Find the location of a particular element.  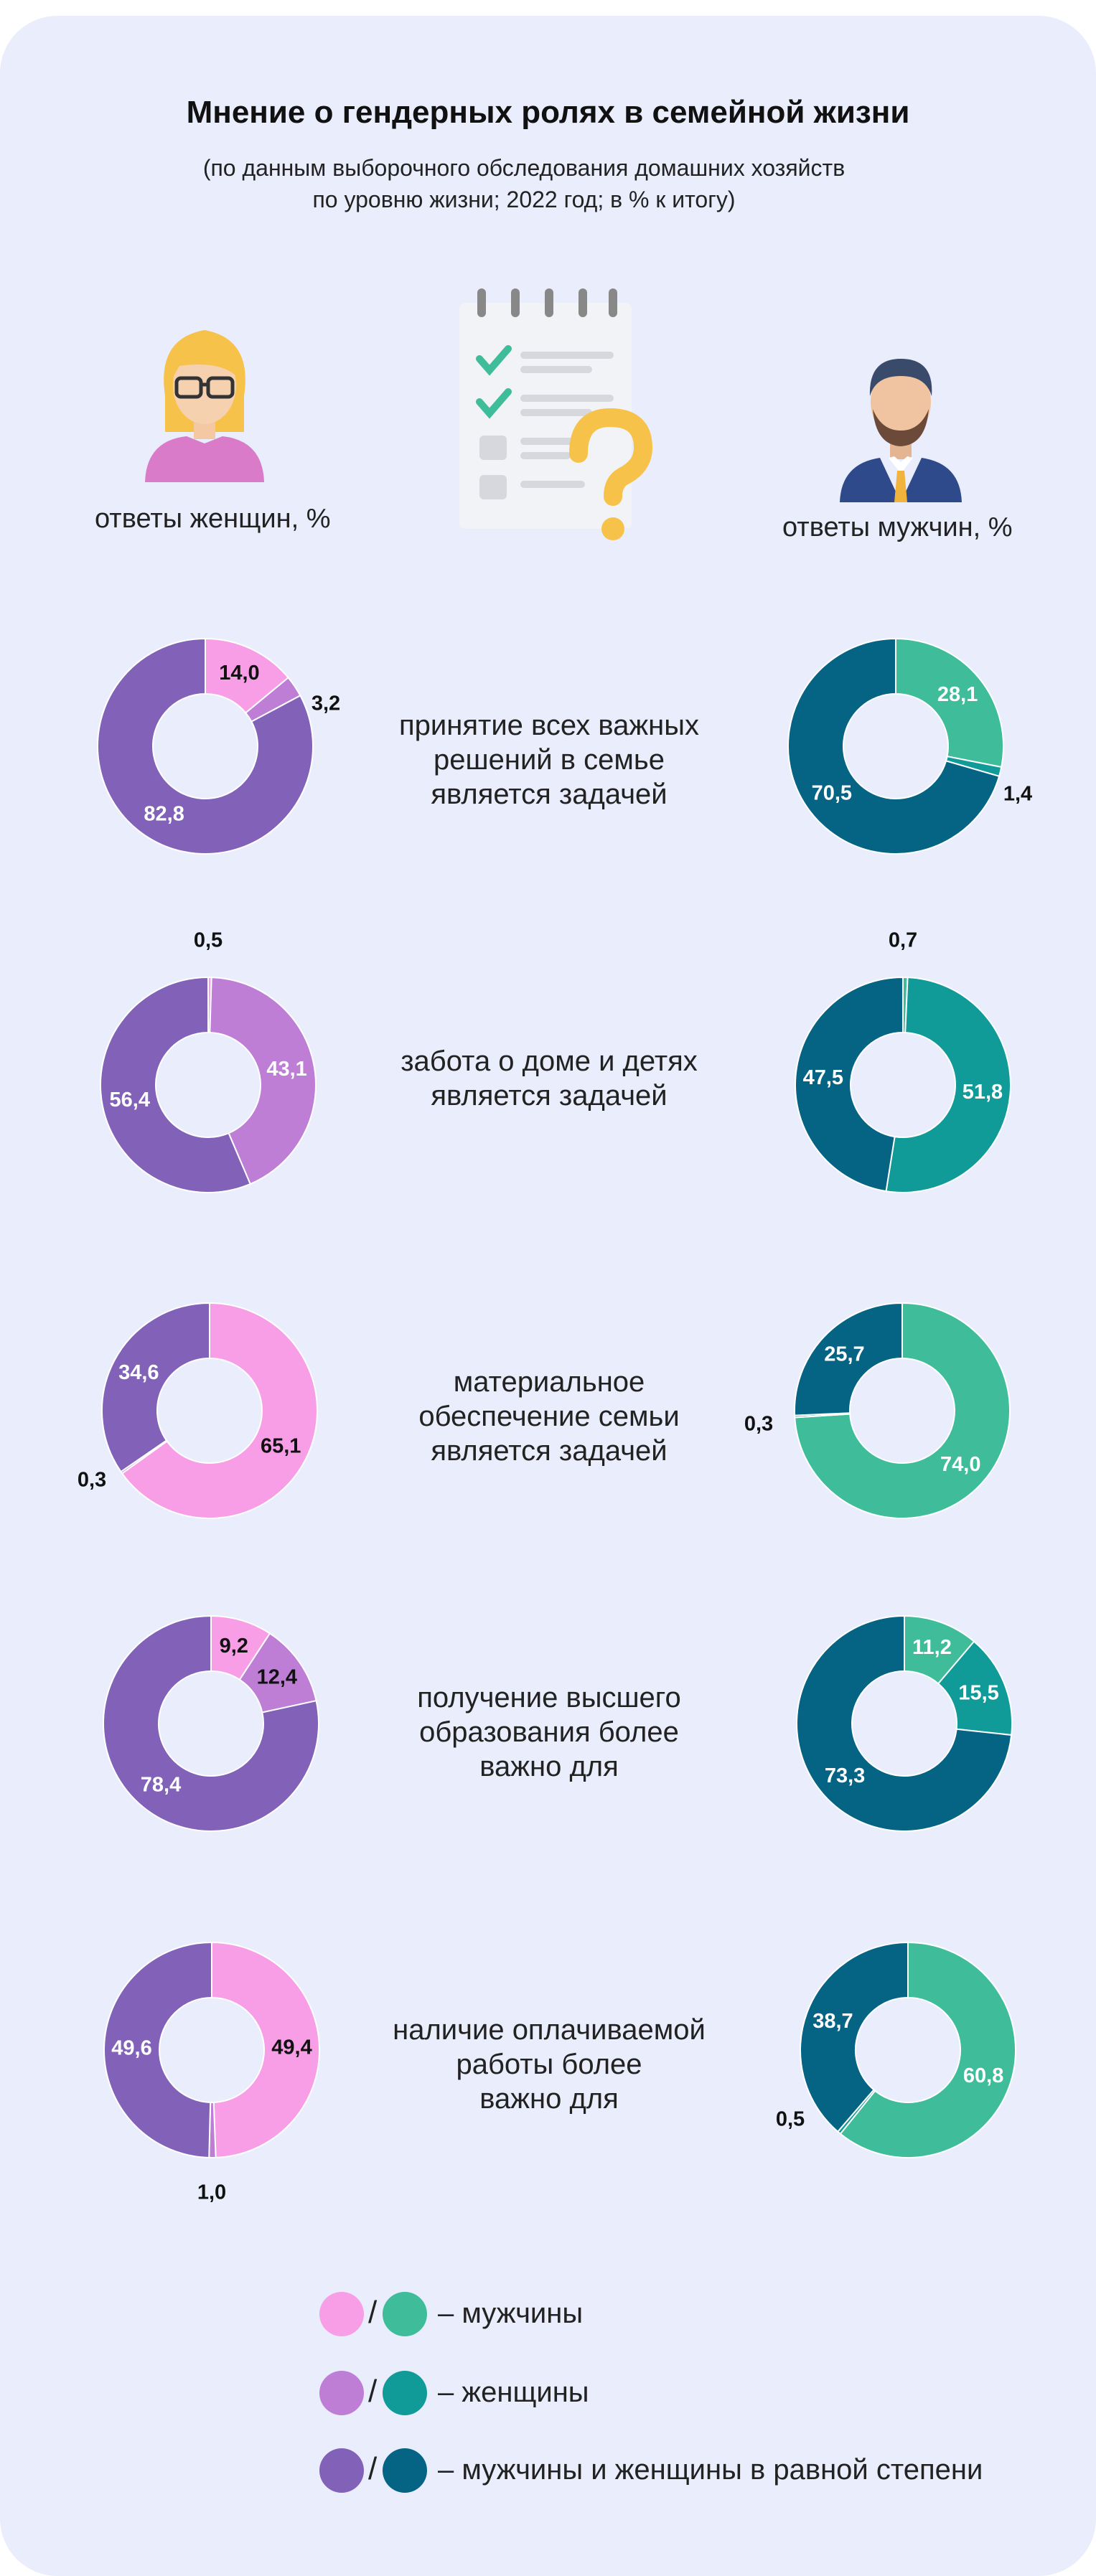

question-4-line-3: важно для is located at coordinates (549, 1766).